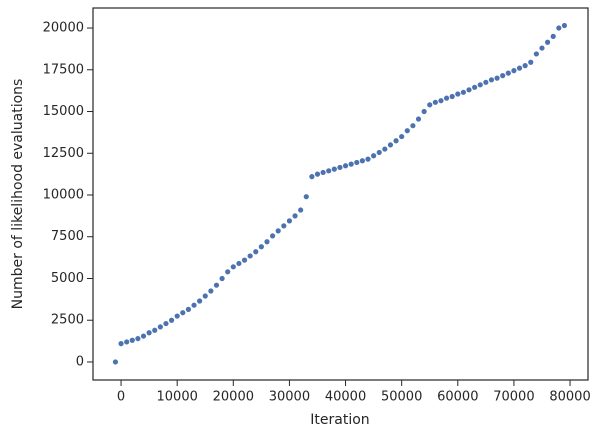  Describe the element at coordinates (401, 397) in the screenshot. I see `x-tick-label: 50000` at that location.